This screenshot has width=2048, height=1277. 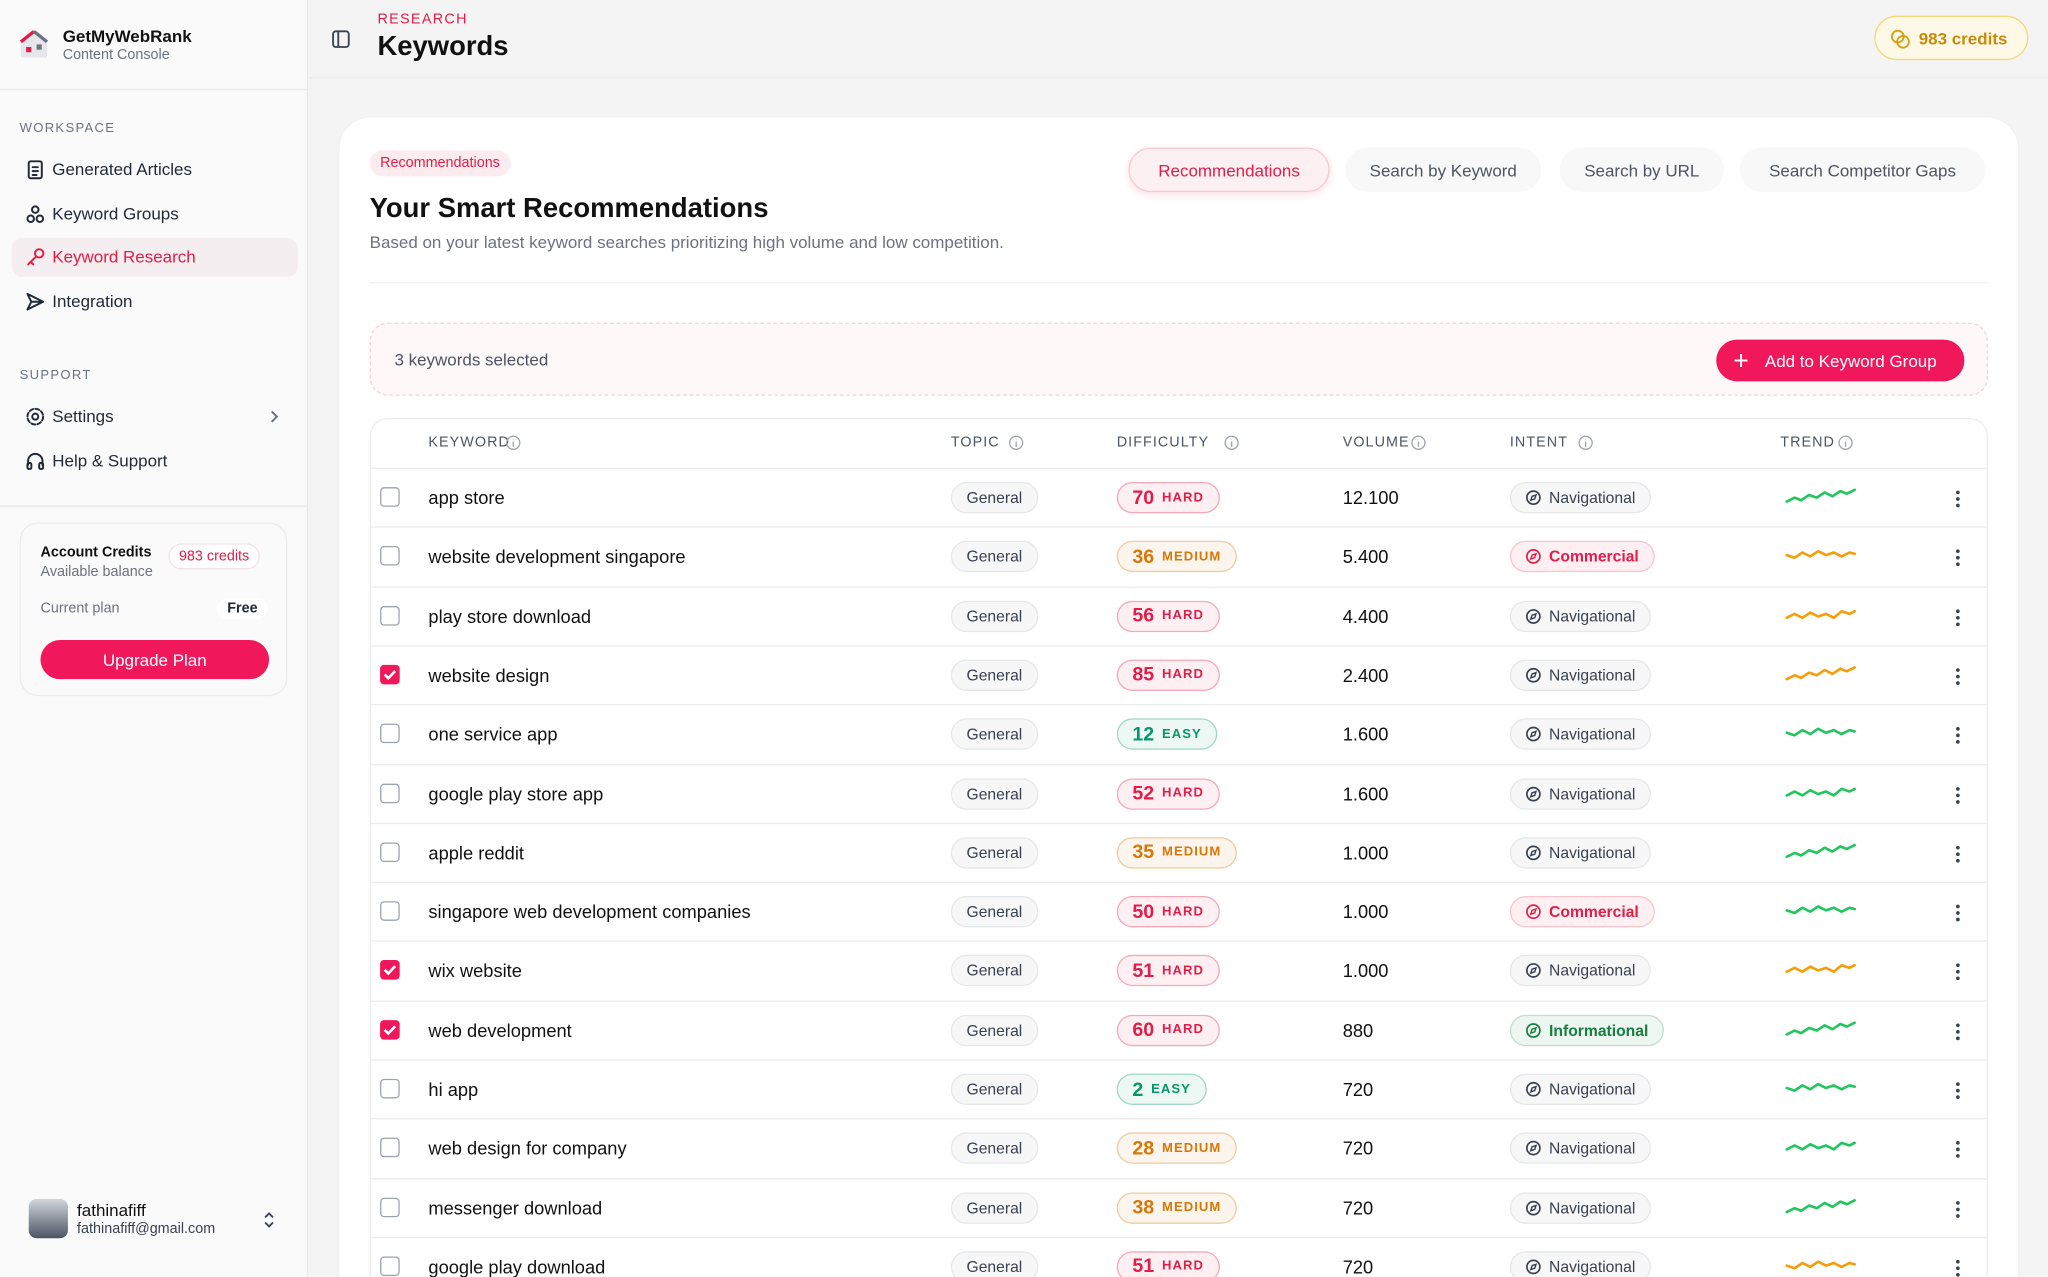 What do you see at coordinates (242, 609) in the screenshot?
I see `plan-value: Free` at bounding box center [242, 609].